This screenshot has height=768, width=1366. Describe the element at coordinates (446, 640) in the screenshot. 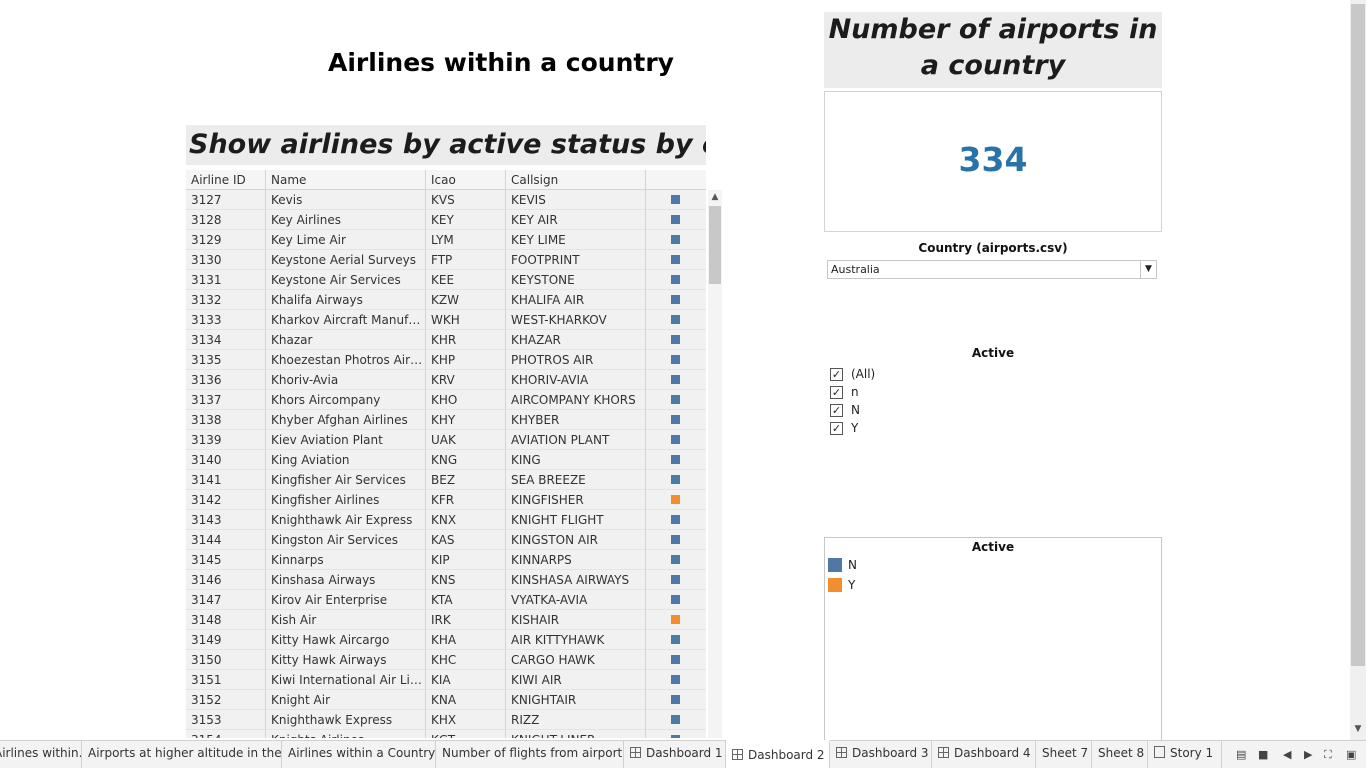

I see `table-row: 3149 Kitty Hawk Aircargo KHA AIR KITTYHAWK` at that location.